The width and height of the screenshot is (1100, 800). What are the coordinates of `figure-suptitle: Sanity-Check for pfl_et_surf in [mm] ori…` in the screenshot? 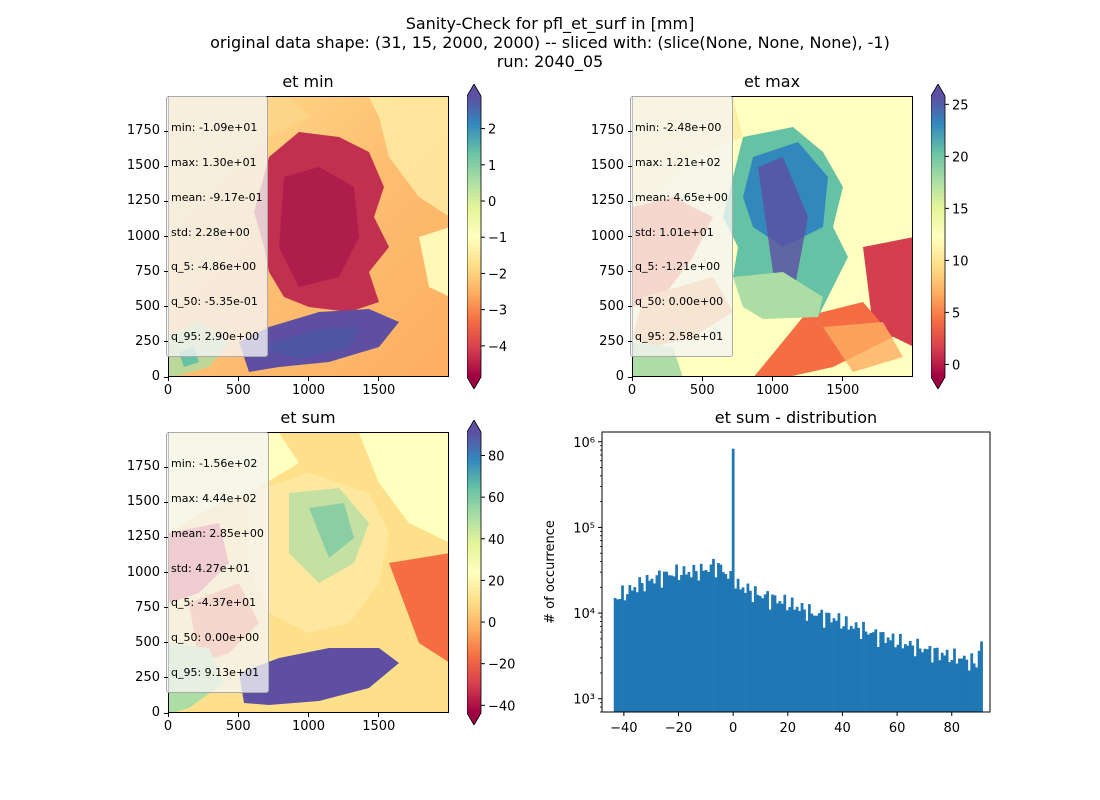 It's located at (550, 42).